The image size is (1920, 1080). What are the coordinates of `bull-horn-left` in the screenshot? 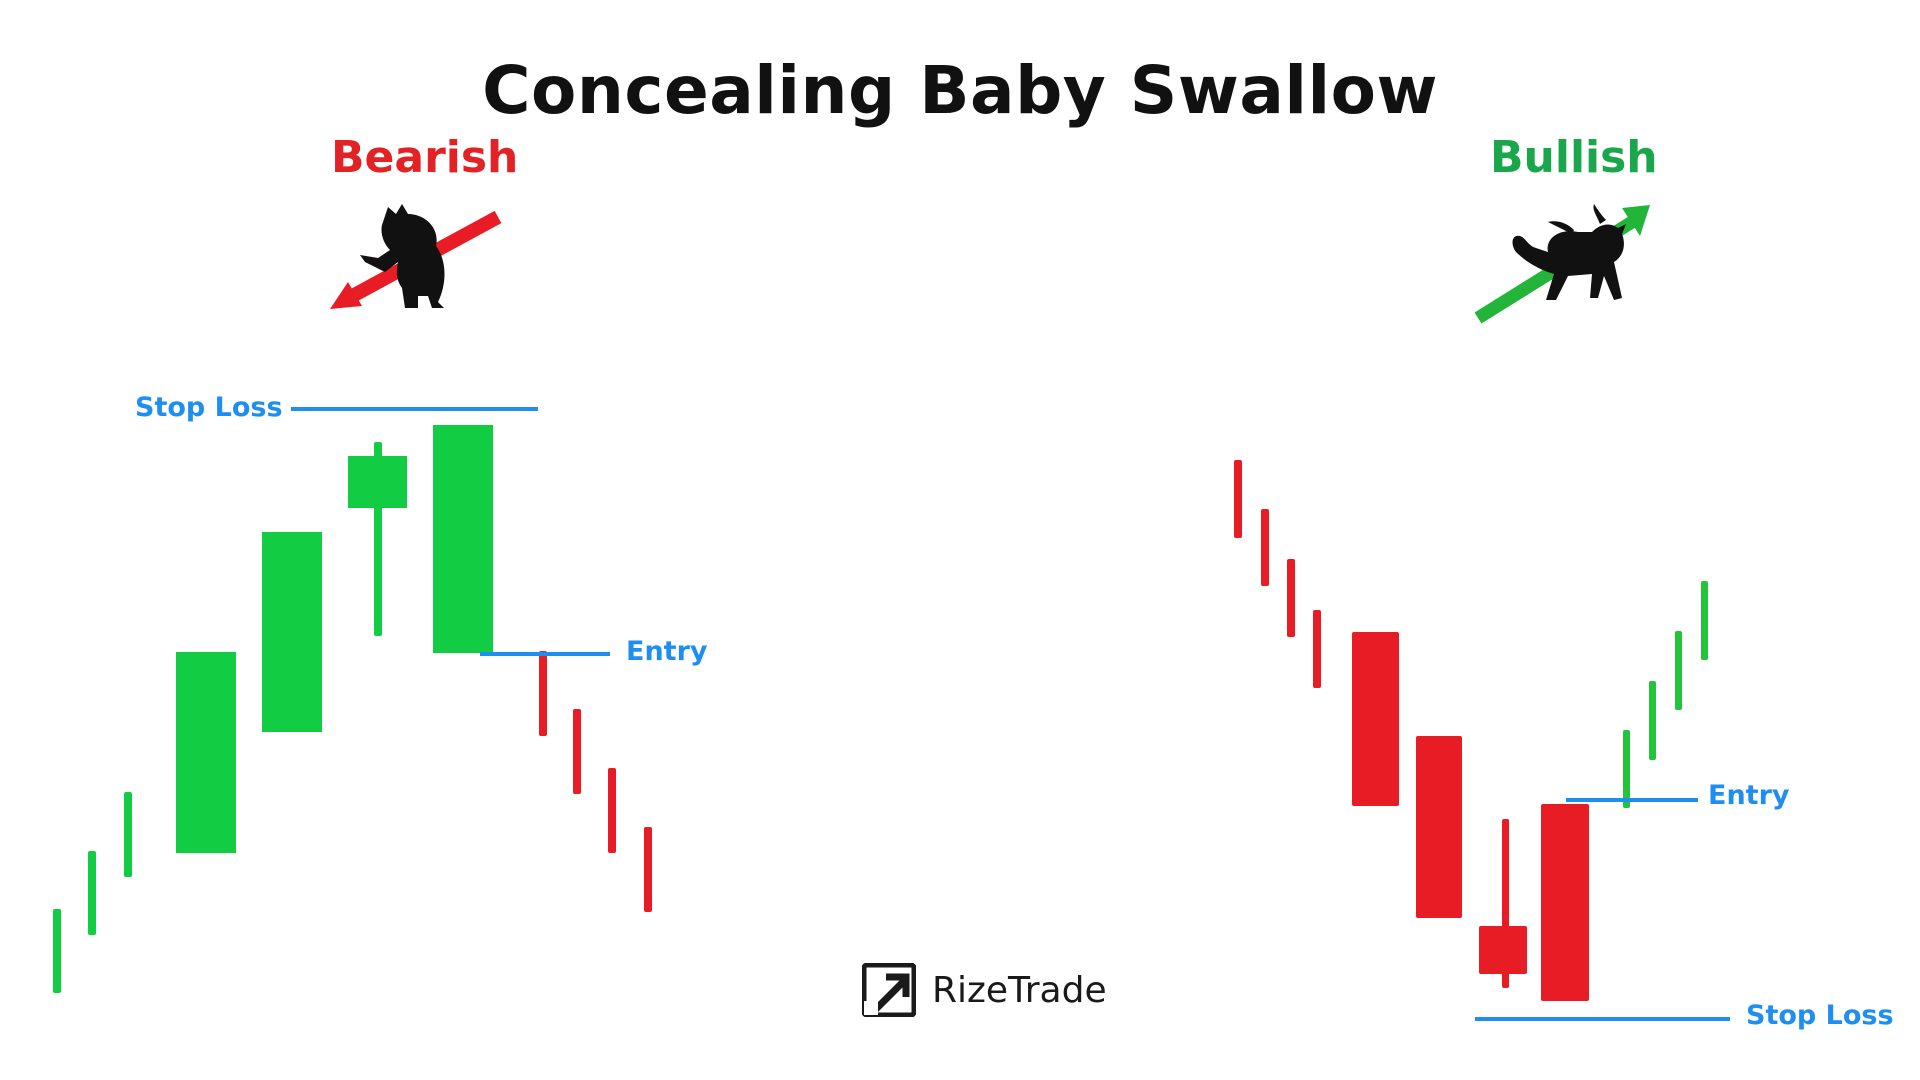 It's located at (1599, 214).